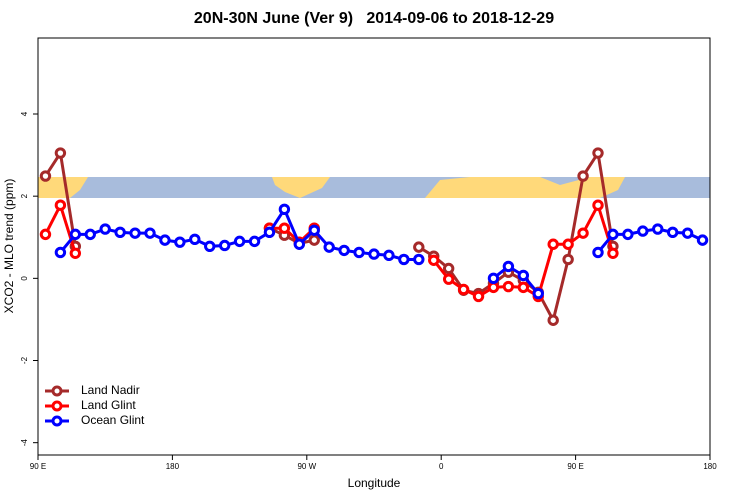 This screenshot has height=500, width=750. What do you see at coordinates (24, 443) in the screenshot?
I see `y-tick-label: -4` at bounding box center [24, 443].